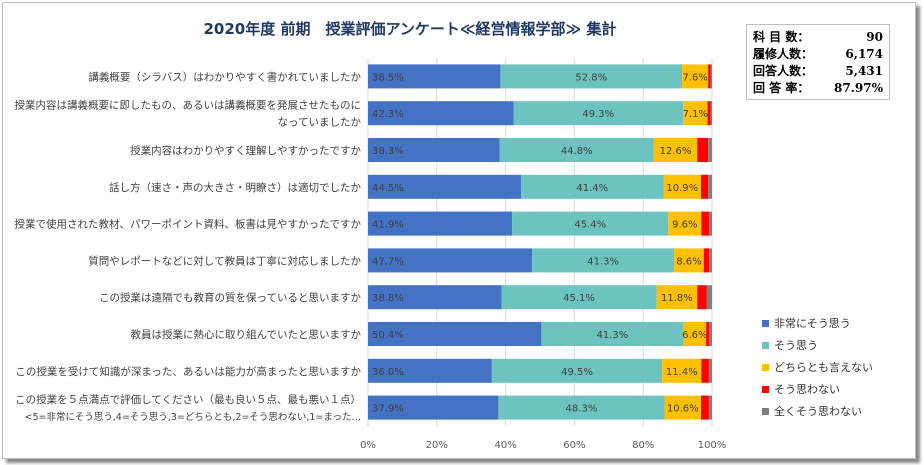  I want to click on data-label: 52.8%, so click(591, 77).